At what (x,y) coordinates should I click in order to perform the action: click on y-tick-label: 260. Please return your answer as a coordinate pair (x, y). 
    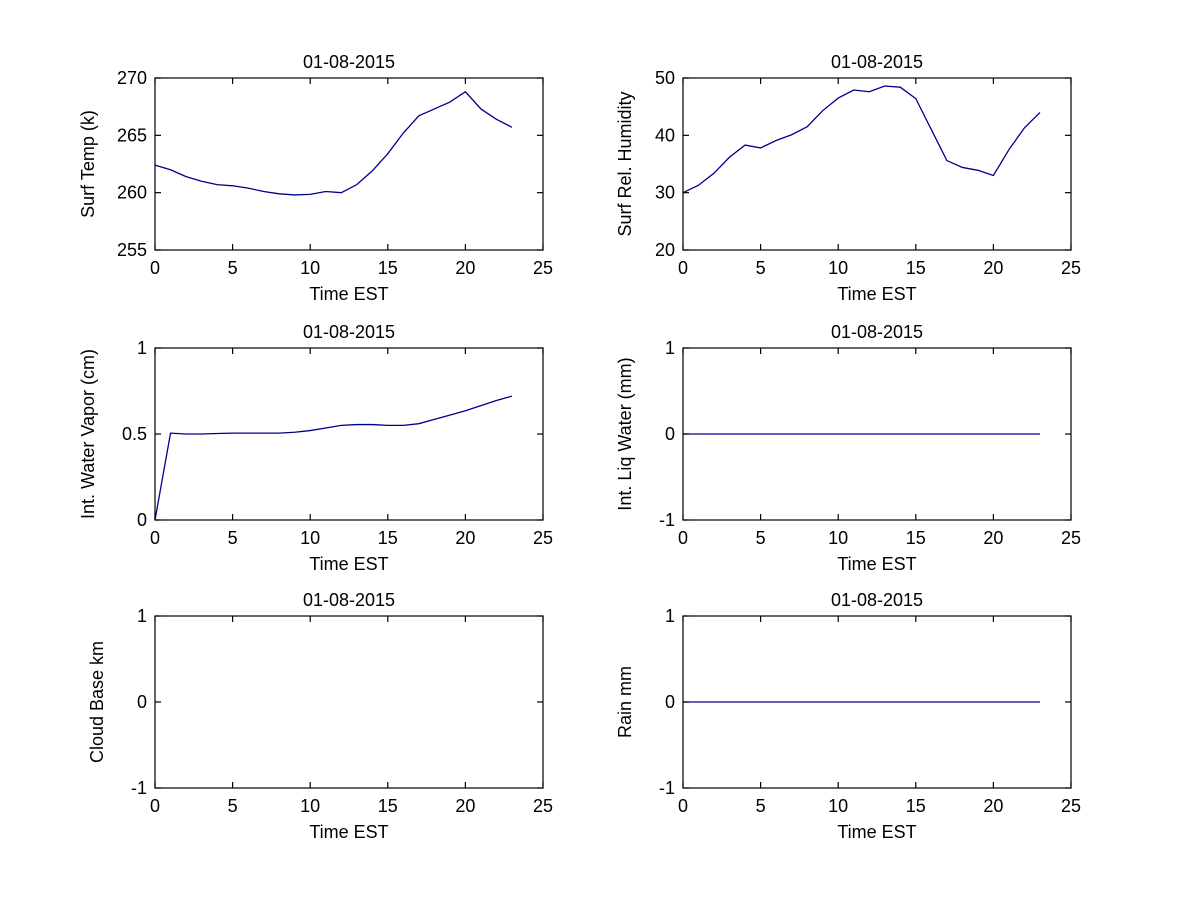
    Looking at the image, I should click on (132, 193).